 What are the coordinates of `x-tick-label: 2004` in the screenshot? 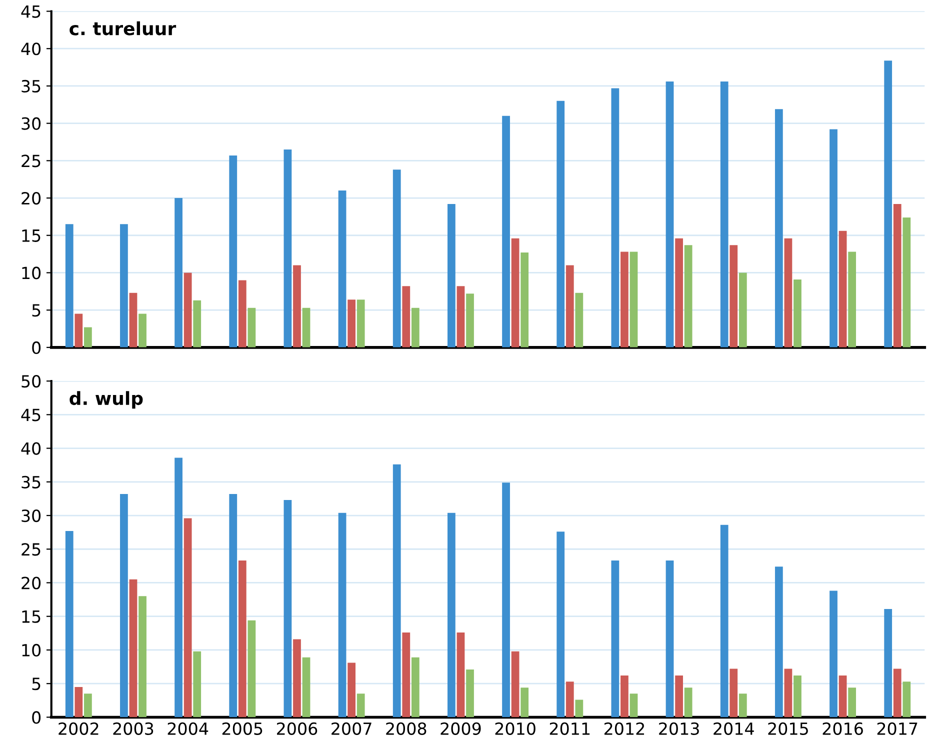 It's located at (188, 728).